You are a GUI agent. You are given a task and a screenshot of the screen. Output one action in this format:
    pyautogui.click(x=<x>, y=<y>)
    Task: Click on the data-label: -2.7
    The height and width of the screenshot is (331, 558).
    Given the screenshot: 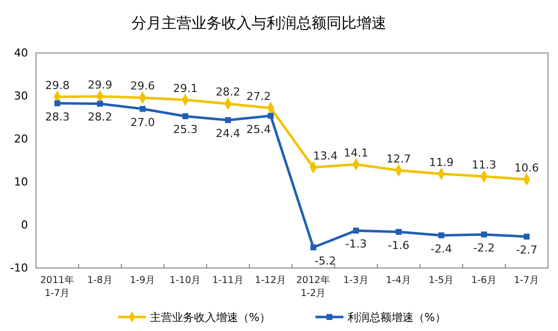 What is the action you would take?
    pyautogui.click(x=527, y=250)
    